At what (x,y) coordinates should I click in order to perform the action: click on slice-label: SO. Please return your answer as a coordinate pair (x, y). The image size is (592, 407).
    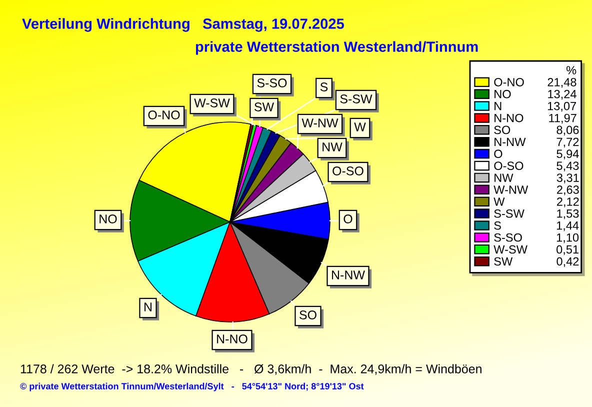
    Looking at the image, I should click on (308, 315).